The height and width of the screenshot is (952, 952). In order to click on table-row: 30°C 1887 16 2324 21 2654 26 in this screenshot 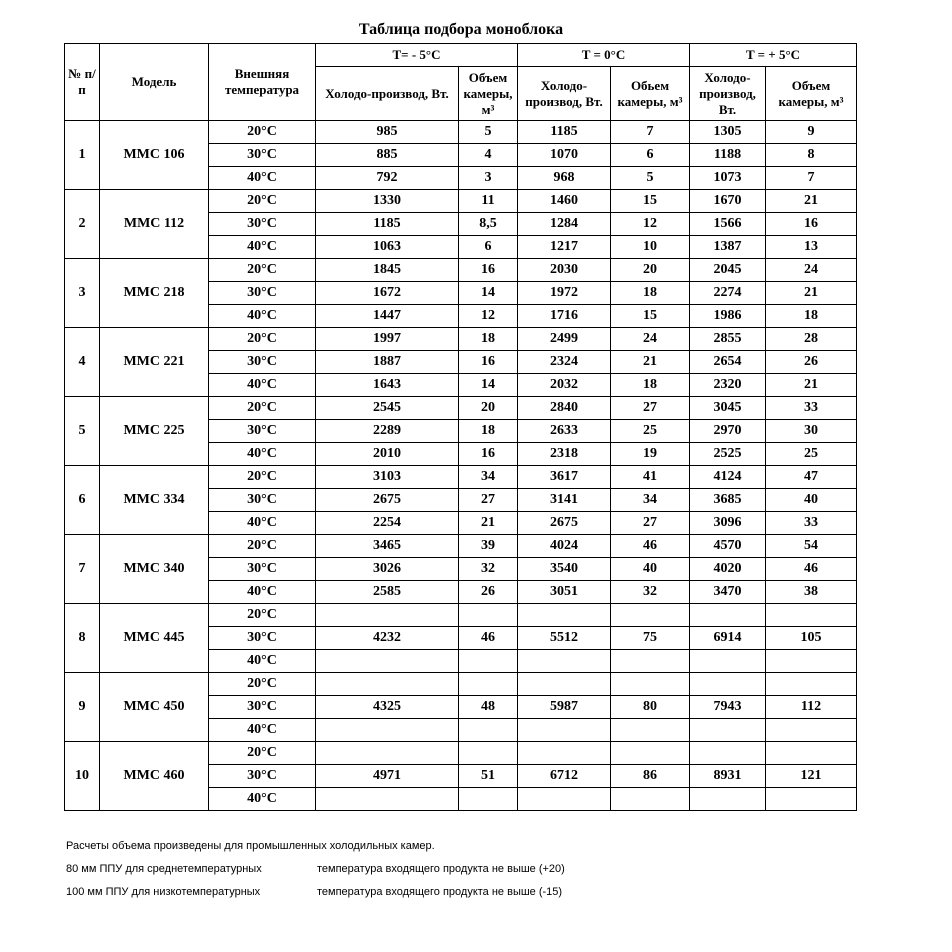, I will do `click(461, 362)`.